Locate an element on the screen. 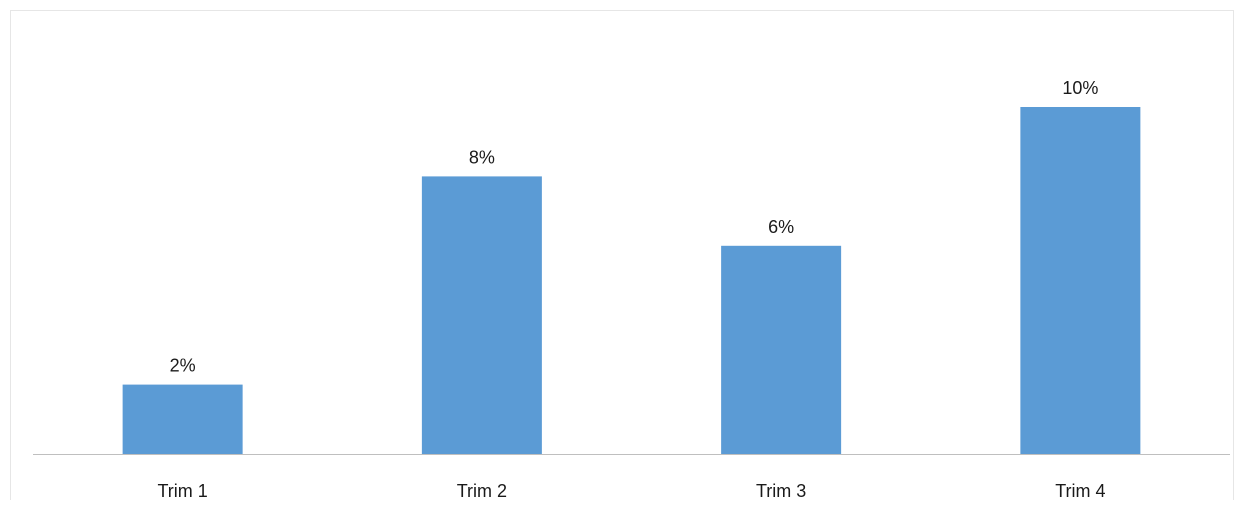  x-tick-label-3: Trim 3 is located at coordinates (781, 491).